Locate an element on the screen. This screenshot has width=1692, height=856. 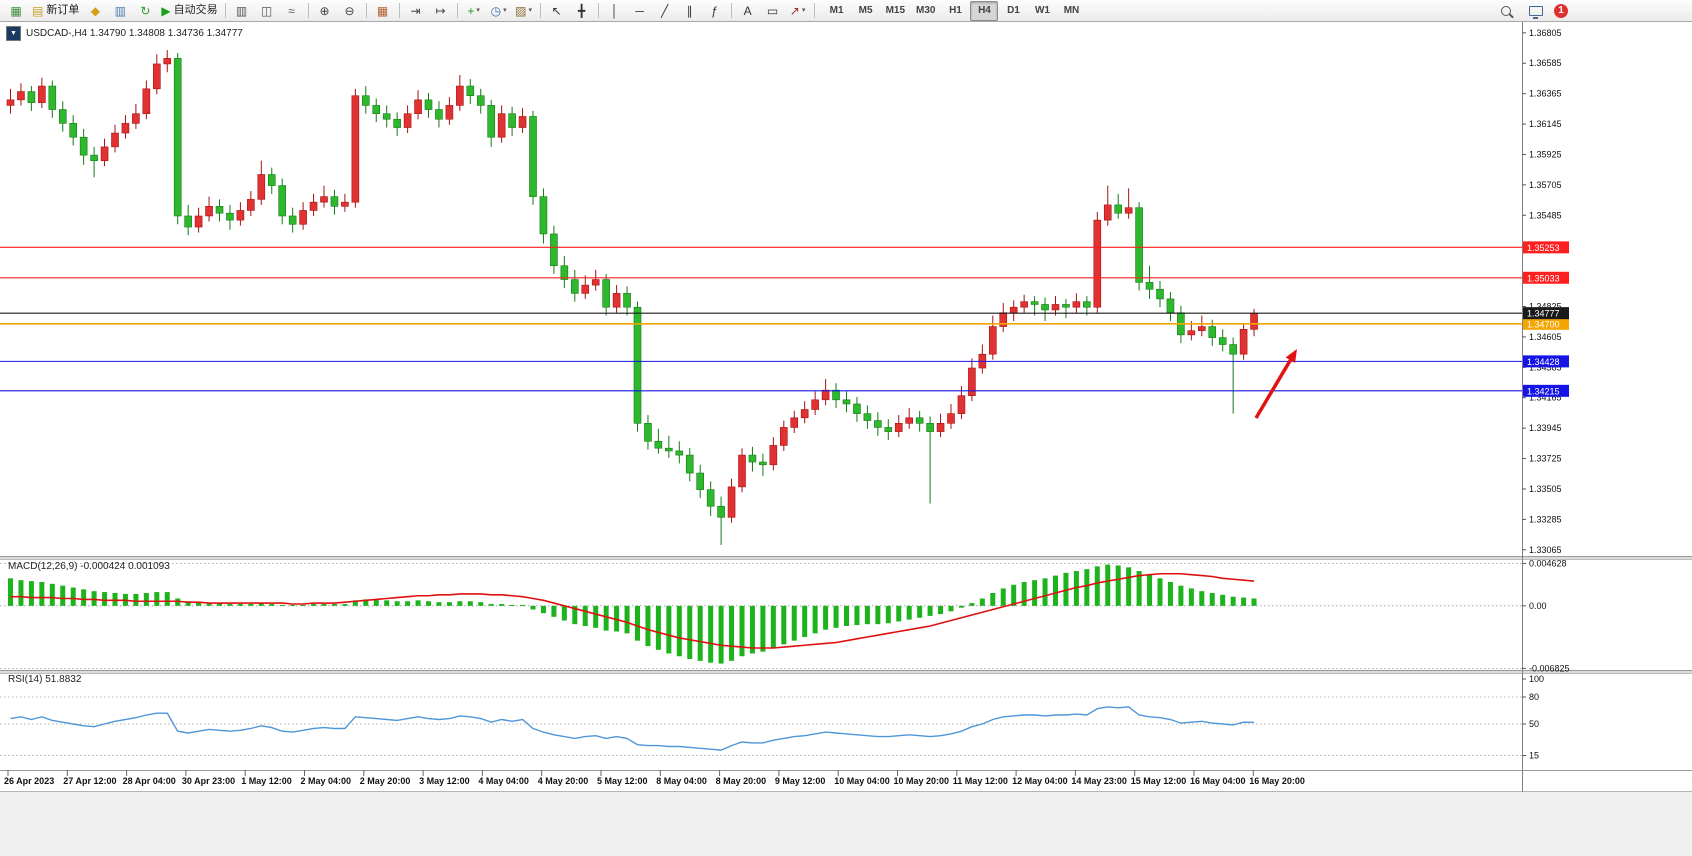
timeframe-d1-button: D1 is located at coordinates (1013, 10).